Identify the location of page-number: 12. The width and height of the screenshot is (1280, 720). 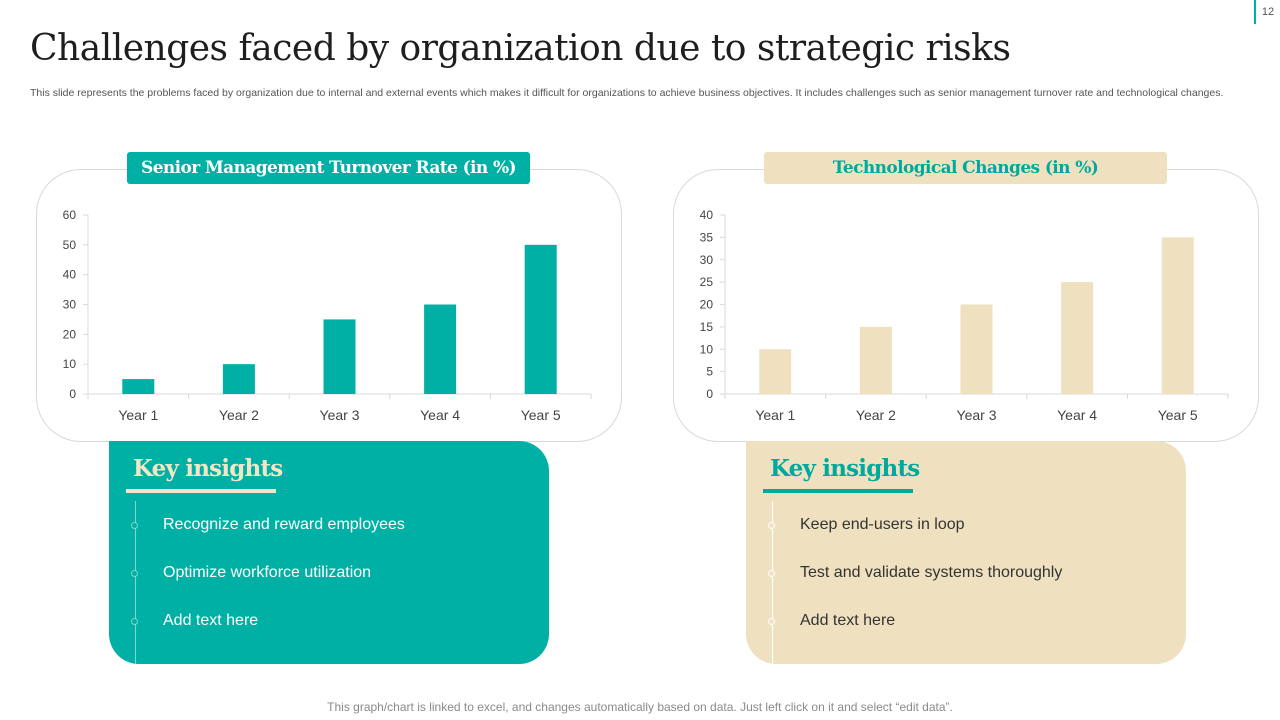
(1267, 12).